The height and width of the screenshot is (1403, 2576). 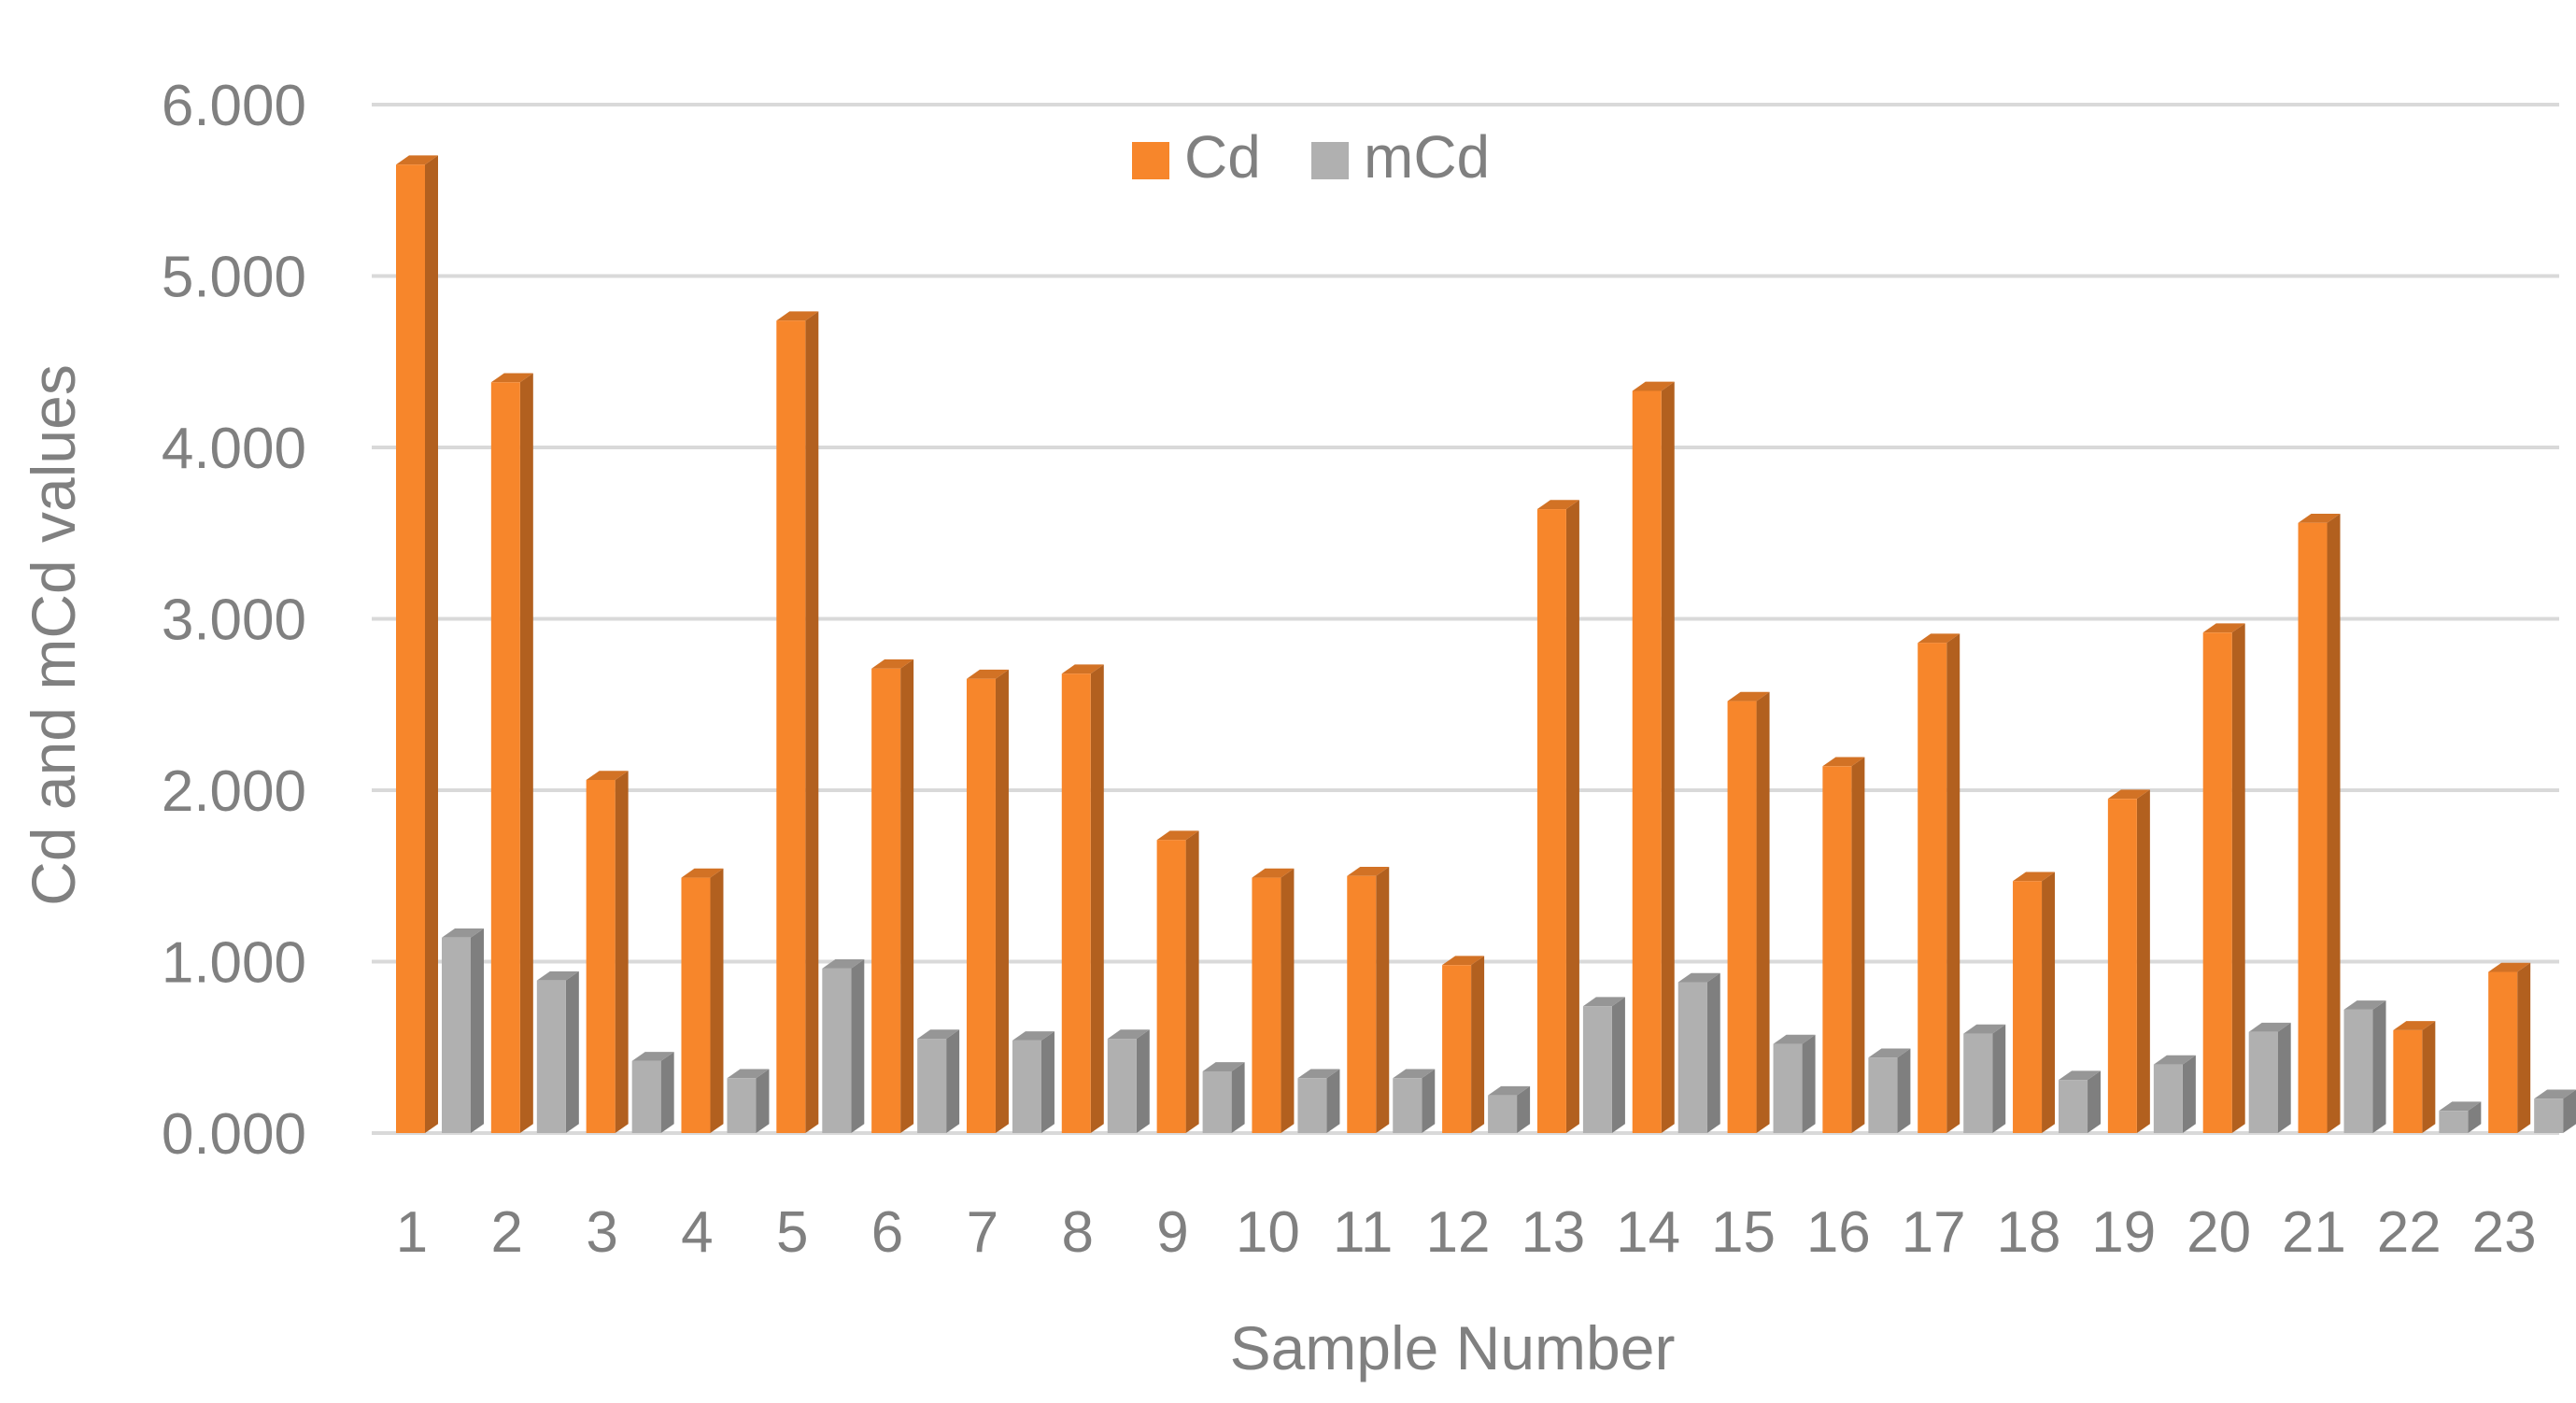 I want to click on x-tick-label: 16, so click(x=1838, y=1232).